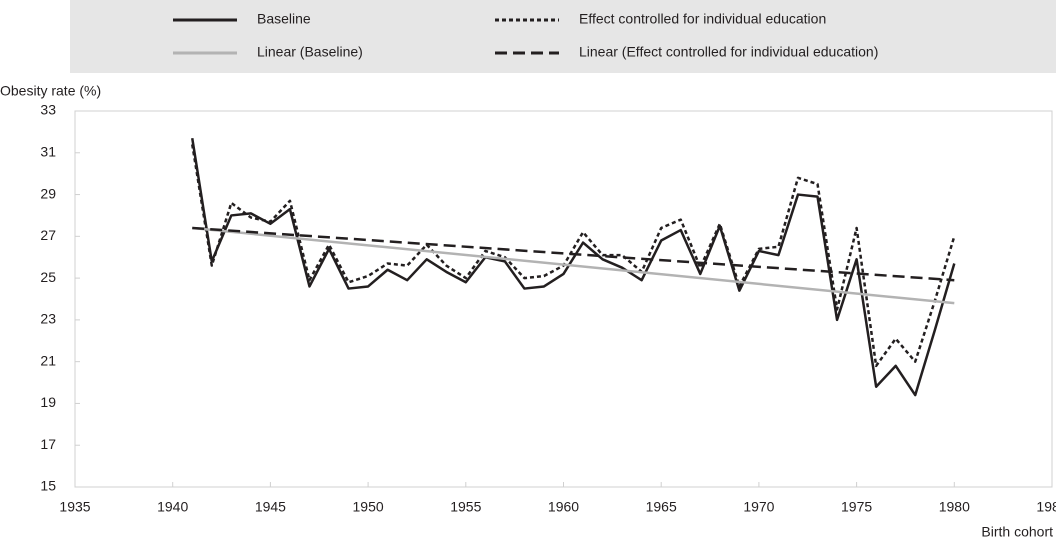  I want to click on x-tick-label: 1935, so click(74, 507).